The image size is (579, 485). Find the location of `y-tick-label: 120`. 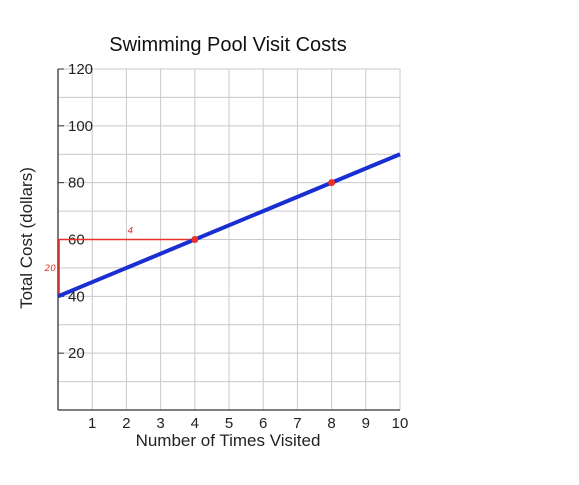

y-tick-label: 120 is located at coordinates (80, 69).